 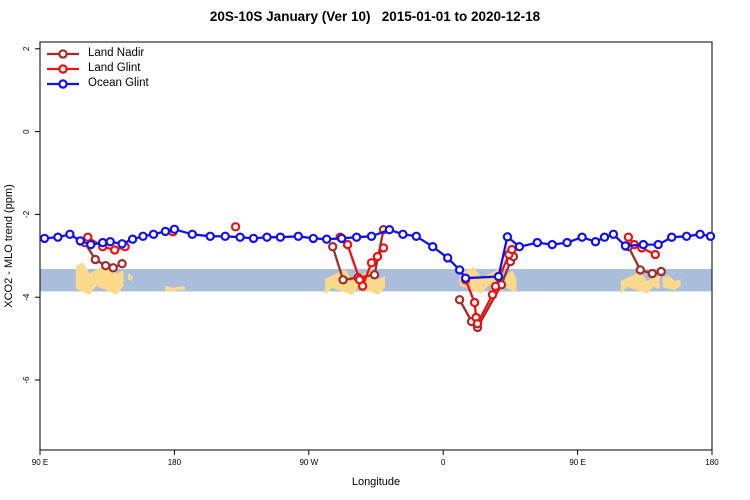 I want to click on series-line-land-glint, so click(x=106, y=244).